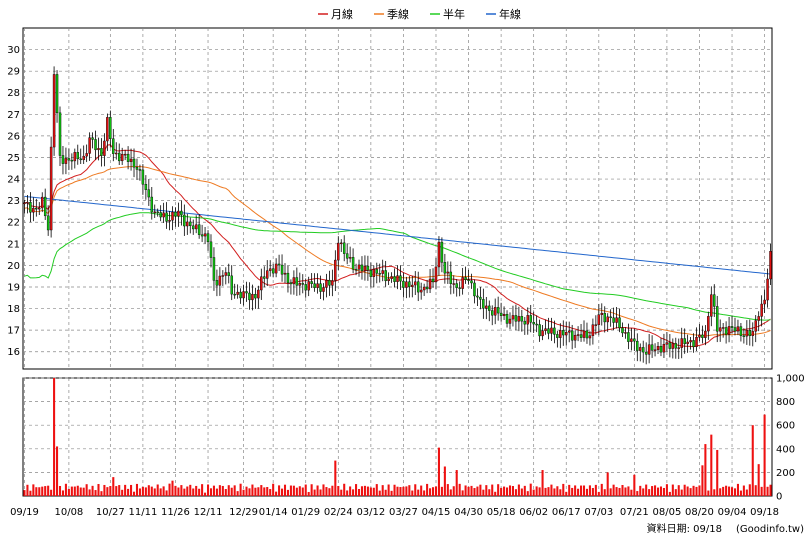 The height and width of the screenshot is (540, 808). Describe the element at coordinates (68, 512) in the screenshot. I see `x-tick-label: 10/08` at that location.